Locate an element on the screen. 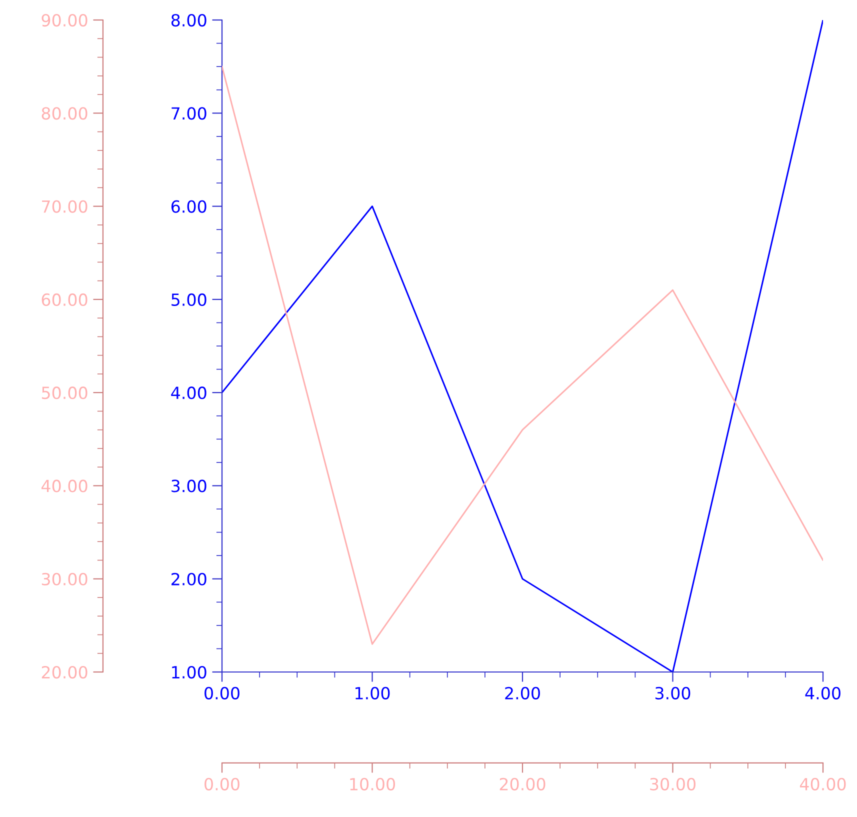 Image resolution: width=857 pixels, height=817 pixels. y2-tick-label: 70.00 is located at coordinates (65, 206).